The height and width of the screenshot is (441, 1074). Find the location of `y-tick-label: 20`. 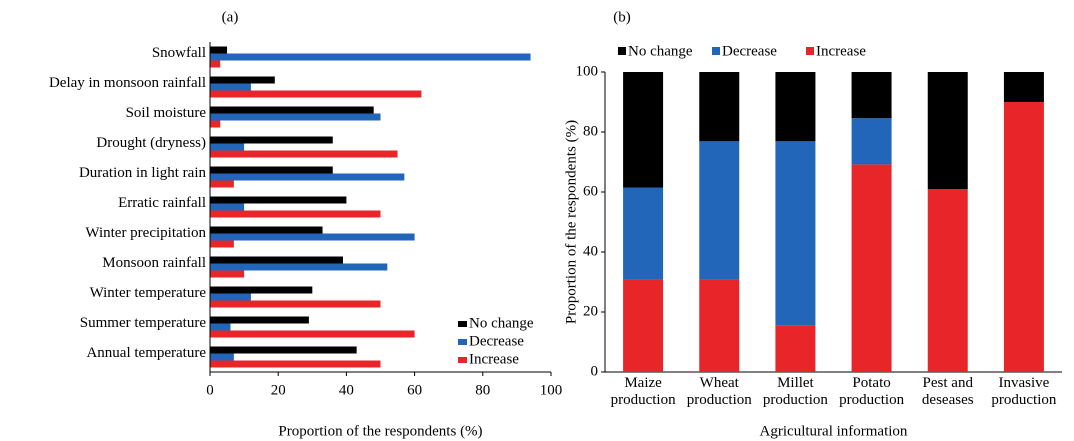

y-tick-label: 20 is located at coordinates (590, 311).